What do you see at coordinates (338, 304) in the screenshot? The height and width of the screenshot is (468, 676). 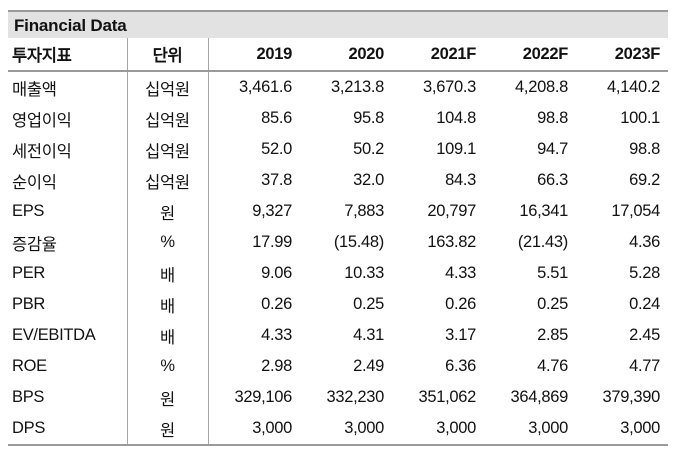 I see `table-row: PBR 배 0.26 0.25 0.26 0.25 0.24` at bounding box center [338, 304].